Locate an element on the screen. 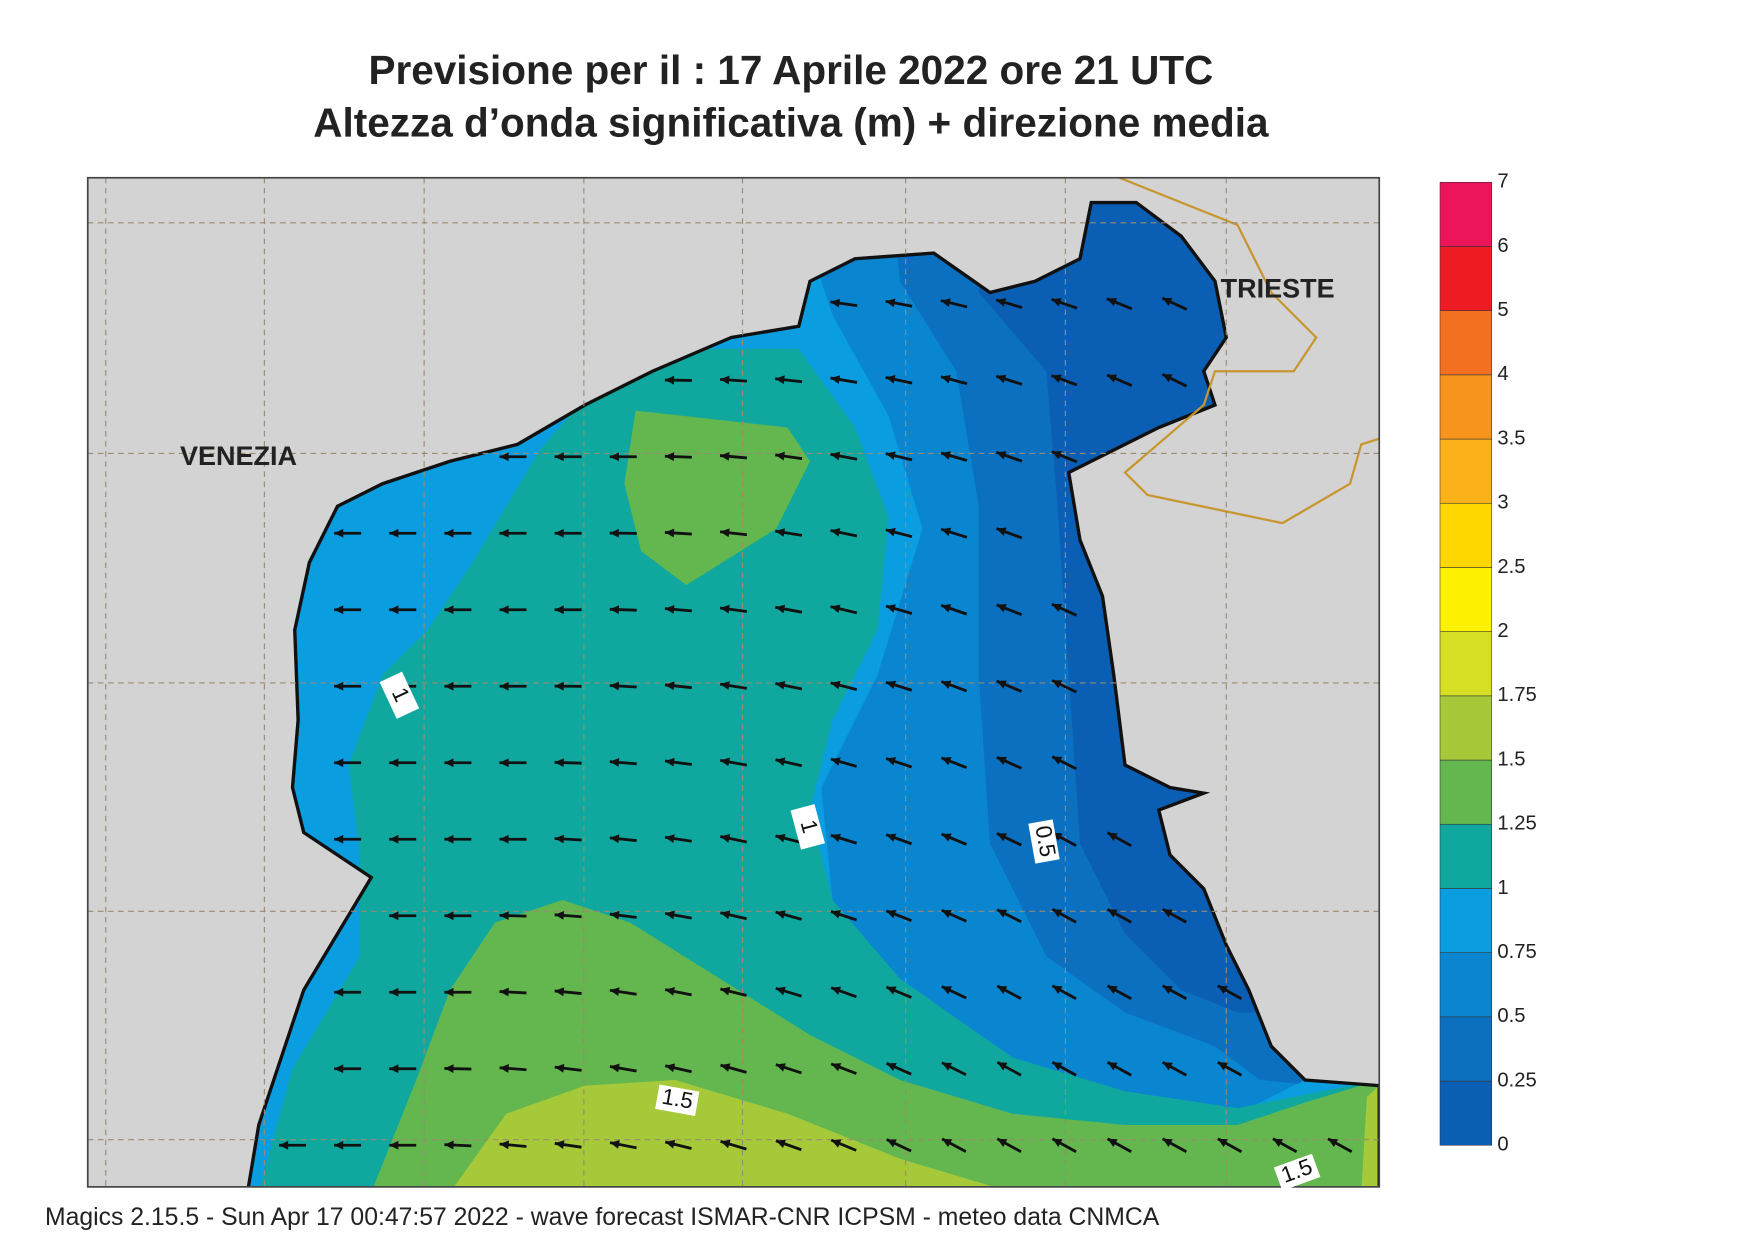  colorbar-label: 5 is located at coordinates (1502, 310).